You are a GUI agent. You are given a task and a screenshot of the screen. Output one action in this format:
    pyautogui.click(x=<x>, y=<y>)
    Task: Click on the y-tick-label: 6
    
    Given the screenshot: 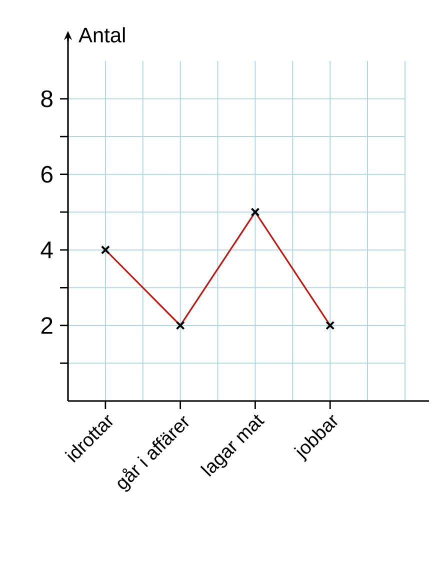 What is the action you would take?
    pyautogui.click(x=46, y=174)
    